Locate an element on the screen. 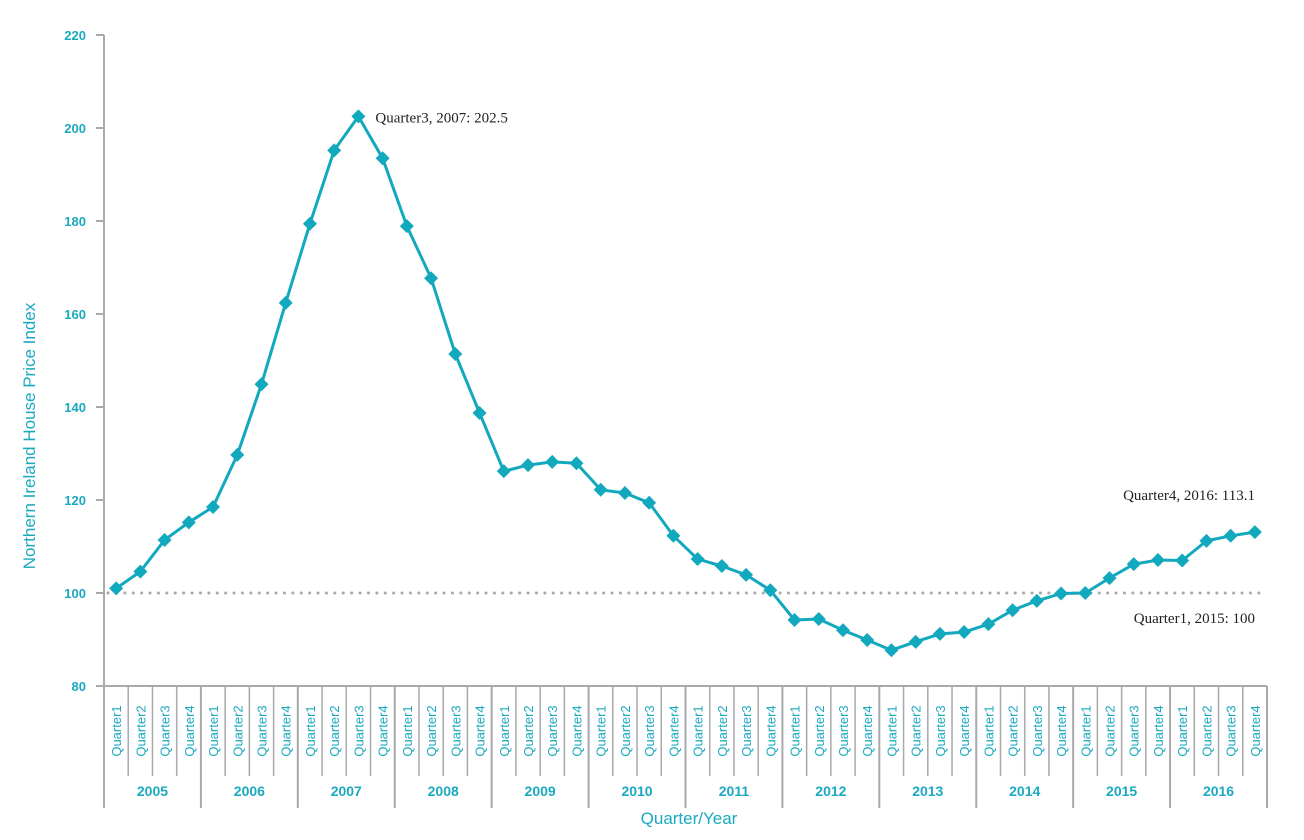 This screenshot has width=1304, height=840. y-tick-label: 220 is located at coordinates (75, 35).